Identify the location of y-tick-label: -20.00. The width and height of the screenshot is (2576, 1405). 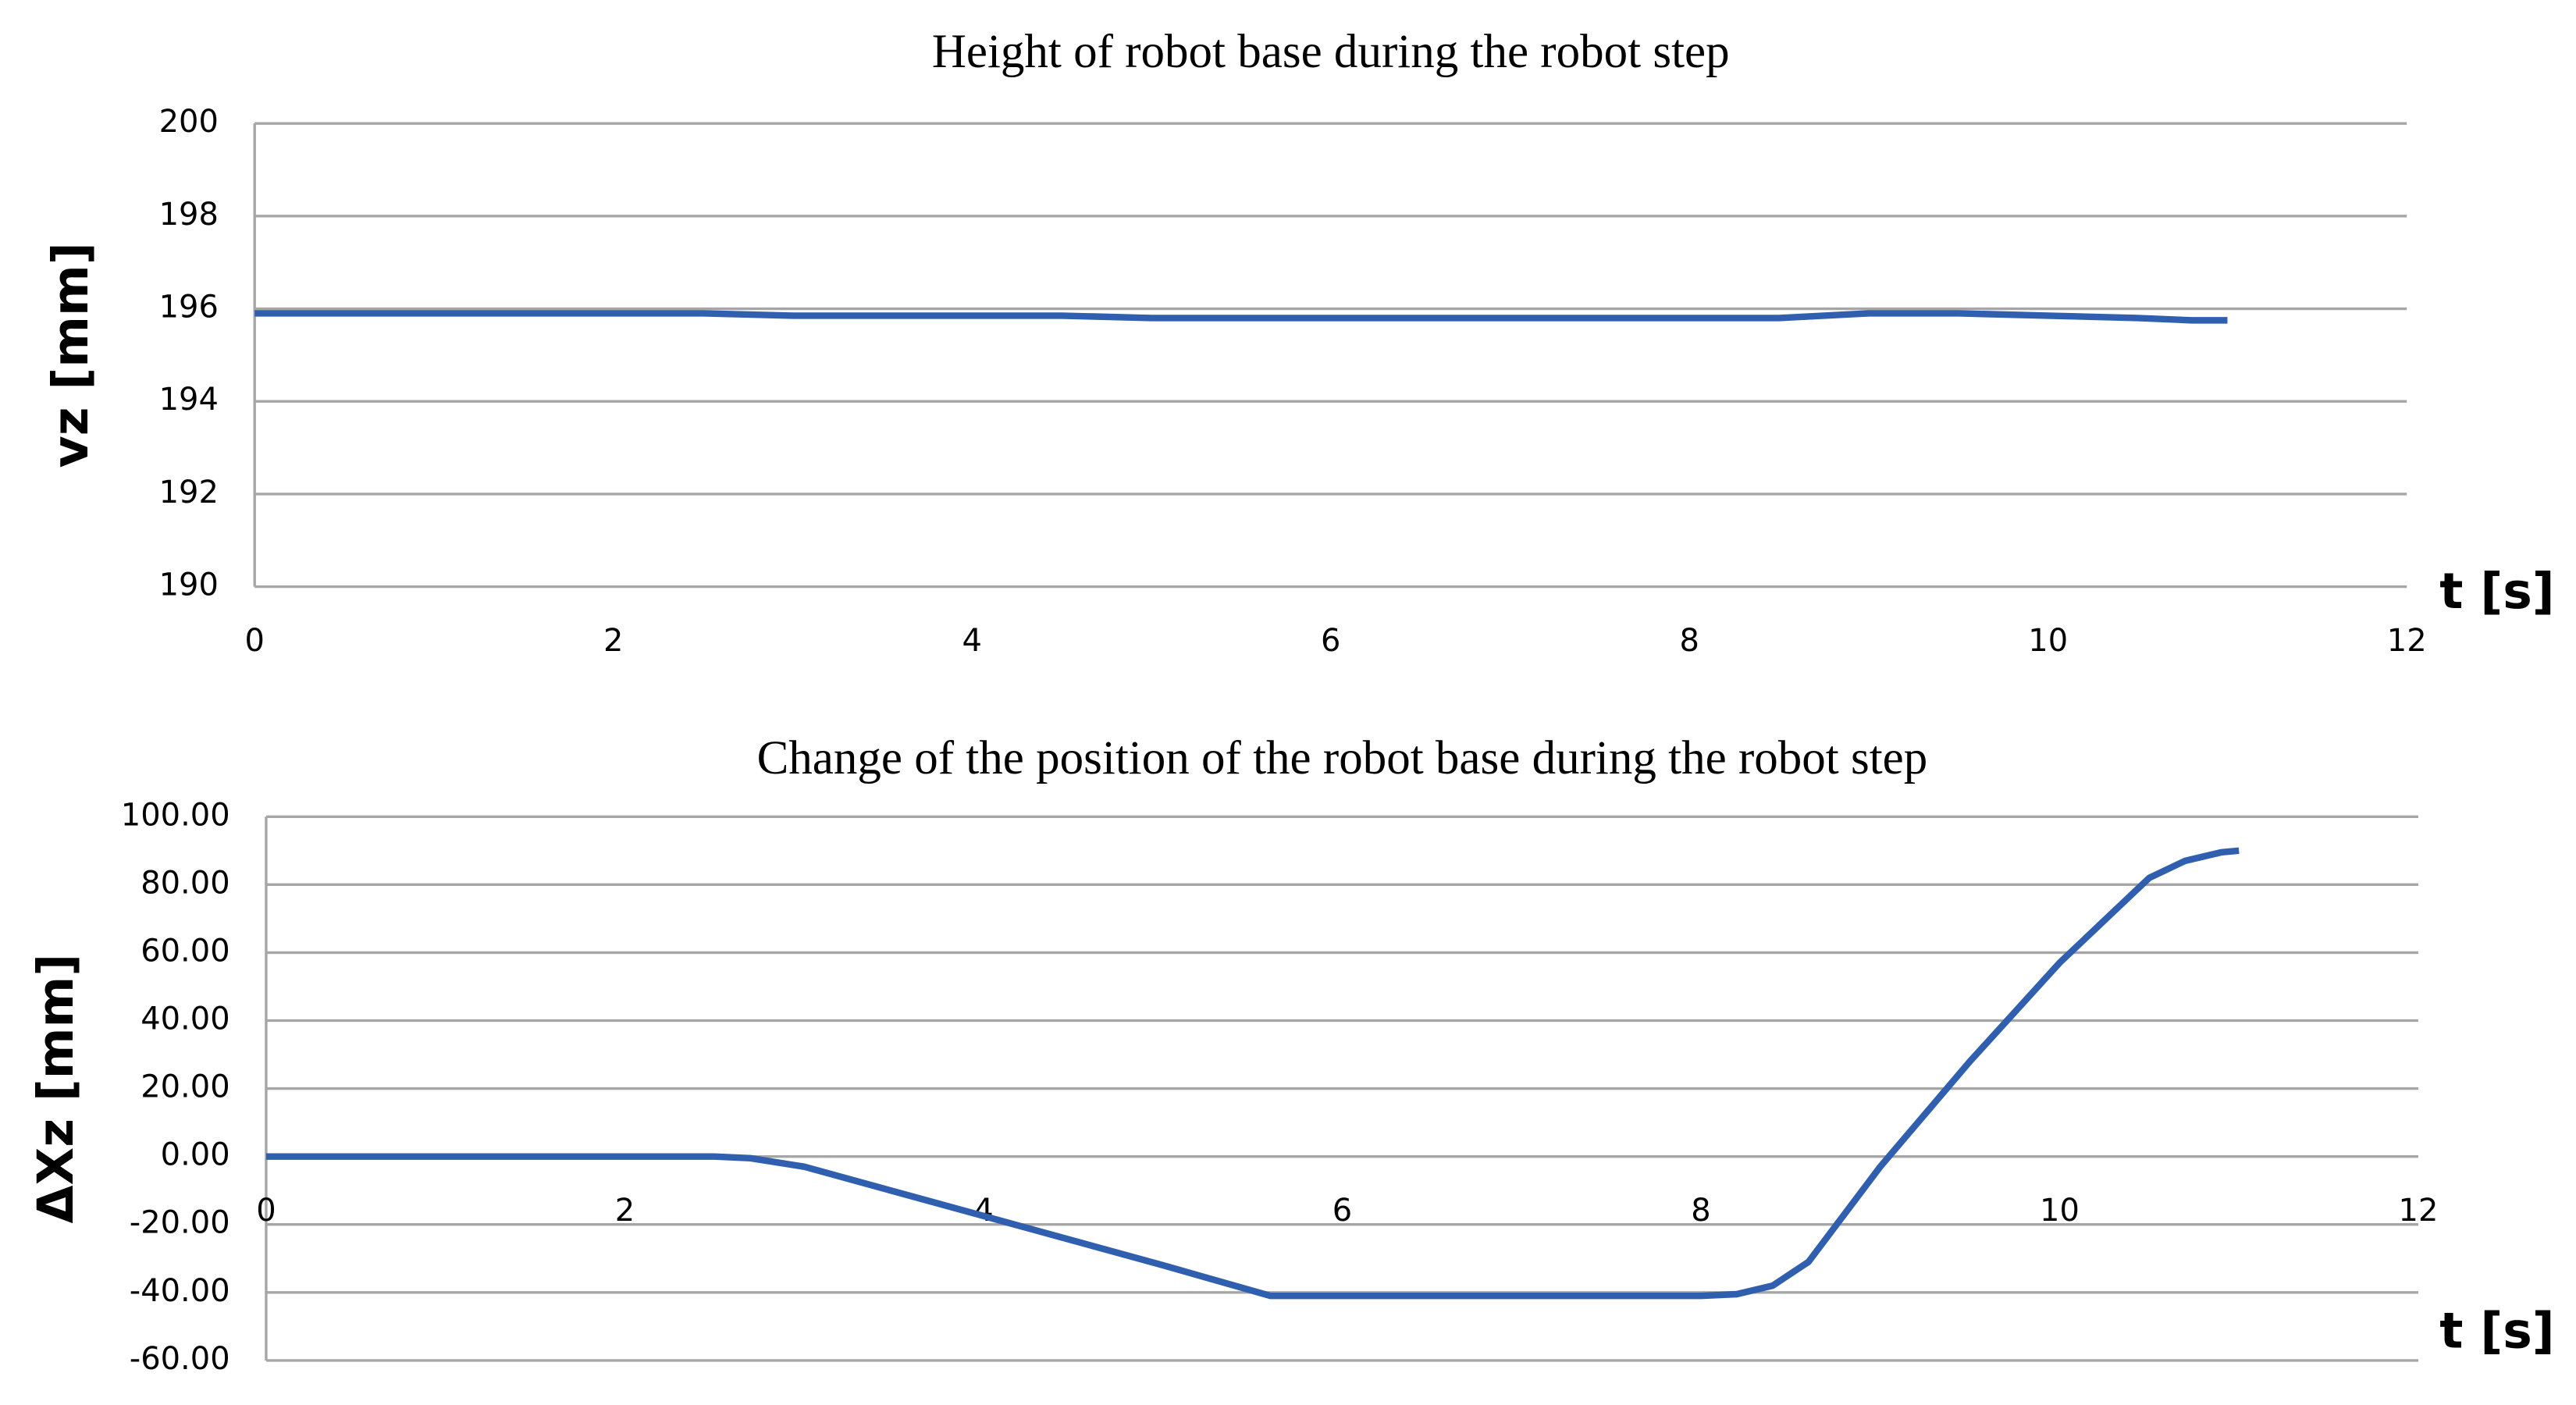
(180, 1223).